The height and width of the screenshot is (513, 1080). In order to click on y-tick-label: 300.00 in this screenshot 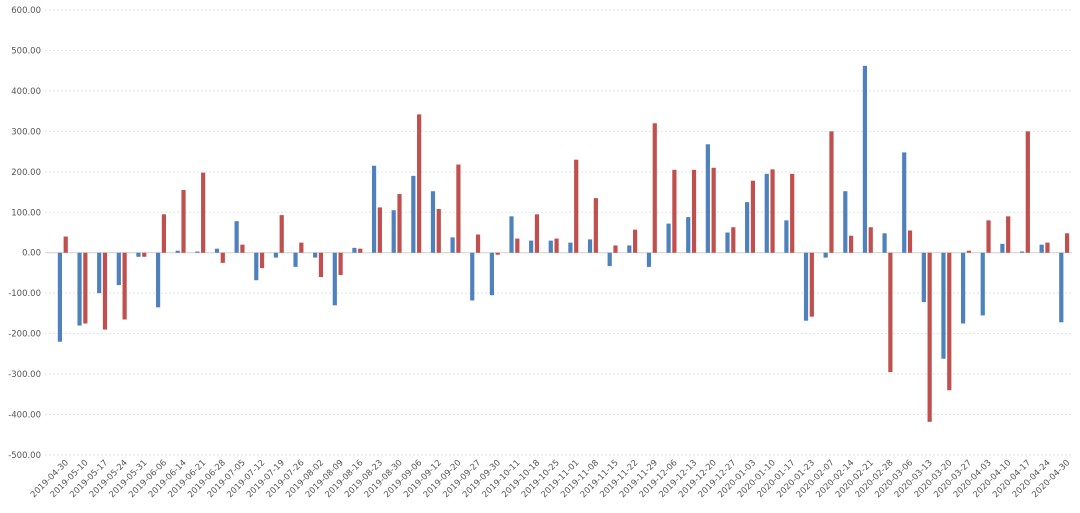, I will do `click(26, 132)`.